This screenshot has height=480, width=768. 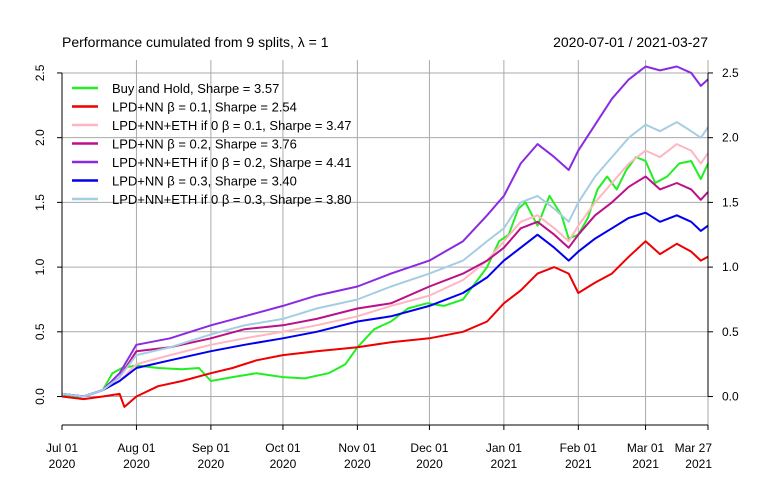 What do you see at coordinates (231, 162) in the screenshot?
I see `legend-label-4: LPD+NN+ETH if 0 β = 0.2, Sharpe = 4.41` at bounding box center [231, 162].